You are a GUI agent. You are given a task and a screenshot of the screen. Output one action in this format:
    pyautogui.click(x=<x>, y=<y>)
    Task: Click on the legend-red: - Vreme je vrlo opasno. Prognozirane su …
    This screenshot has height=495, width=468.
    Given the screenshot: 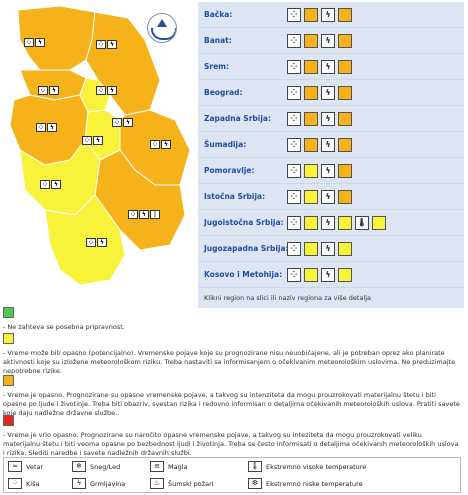 What is the action you would take?
    pyautogui.click(x=232, y=436)
    